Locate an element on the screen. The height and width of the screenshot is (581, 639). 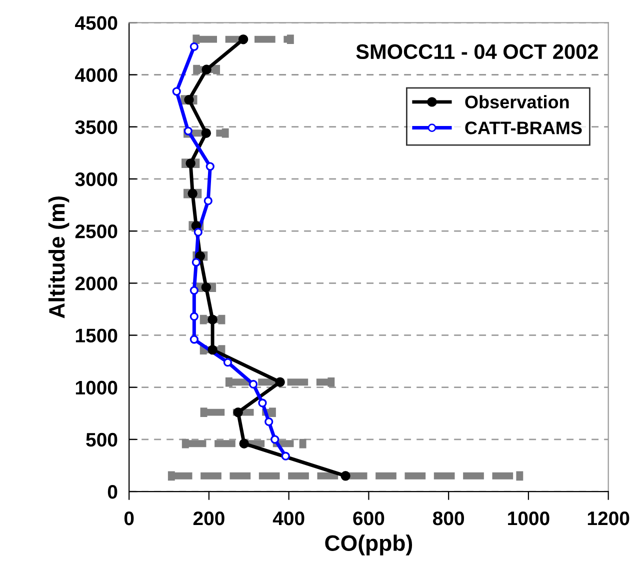
y-tick-label: 3500 is located at coordinates (96, 127).